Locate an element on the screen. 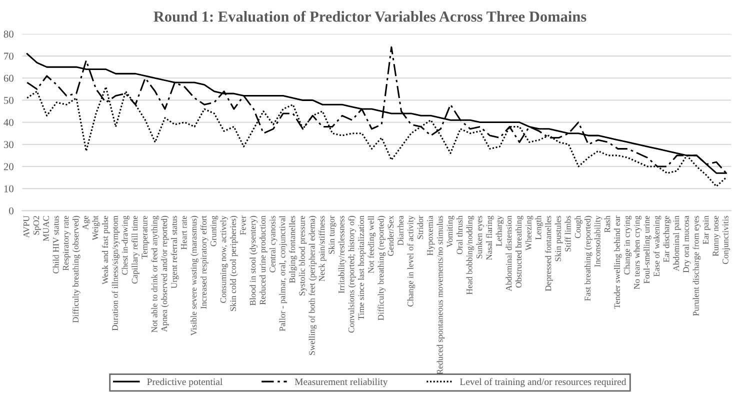 The image size is (740, 399). x-tick-label: Rash is located at coordinates (607, 224).